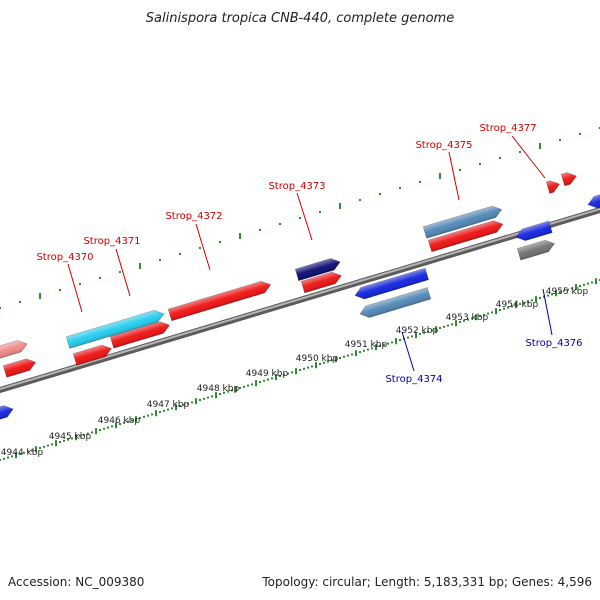 The height and width of the screenshot is (600, 600). I want to click on scale-label: 4950 kbp, so click(317, 359).